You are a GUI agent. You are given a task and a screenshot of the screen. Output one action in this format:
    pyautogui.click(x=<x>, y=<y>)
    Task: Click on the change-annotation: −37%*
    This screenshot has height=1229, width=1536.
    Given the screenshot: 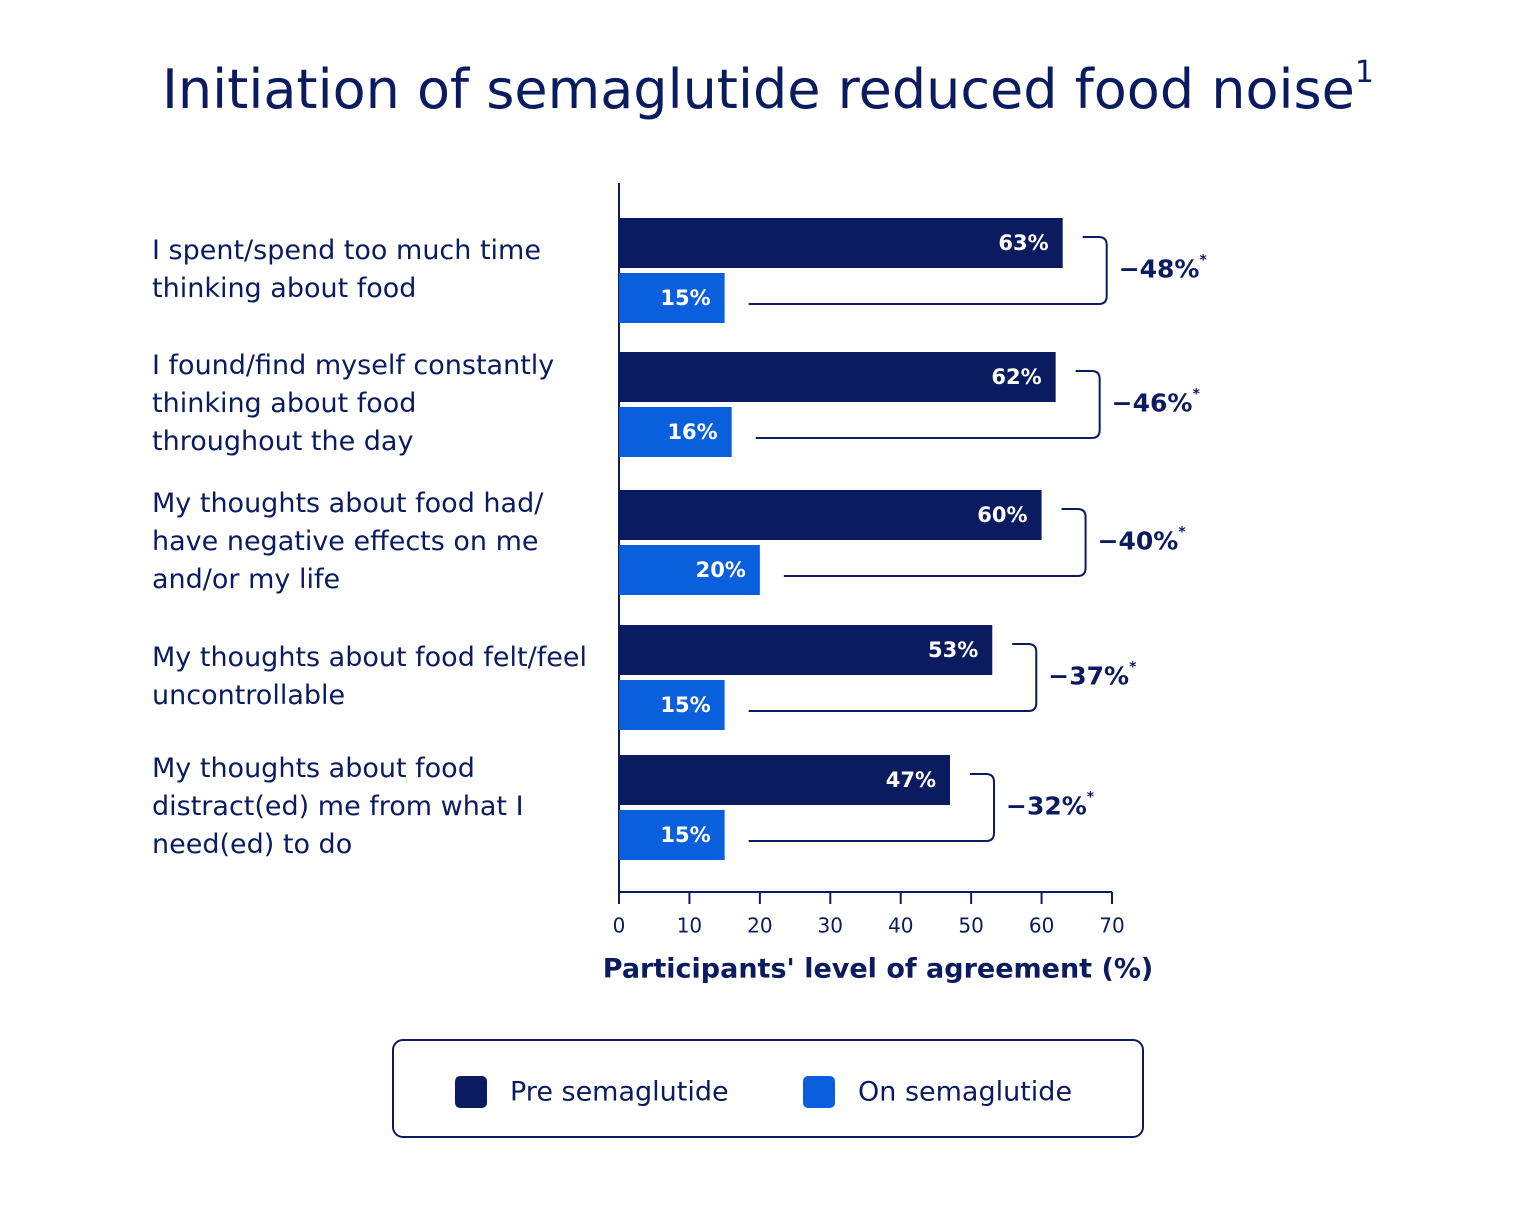 What is the action you would take?
    pyautogui.click(x=1092, y=675)
    